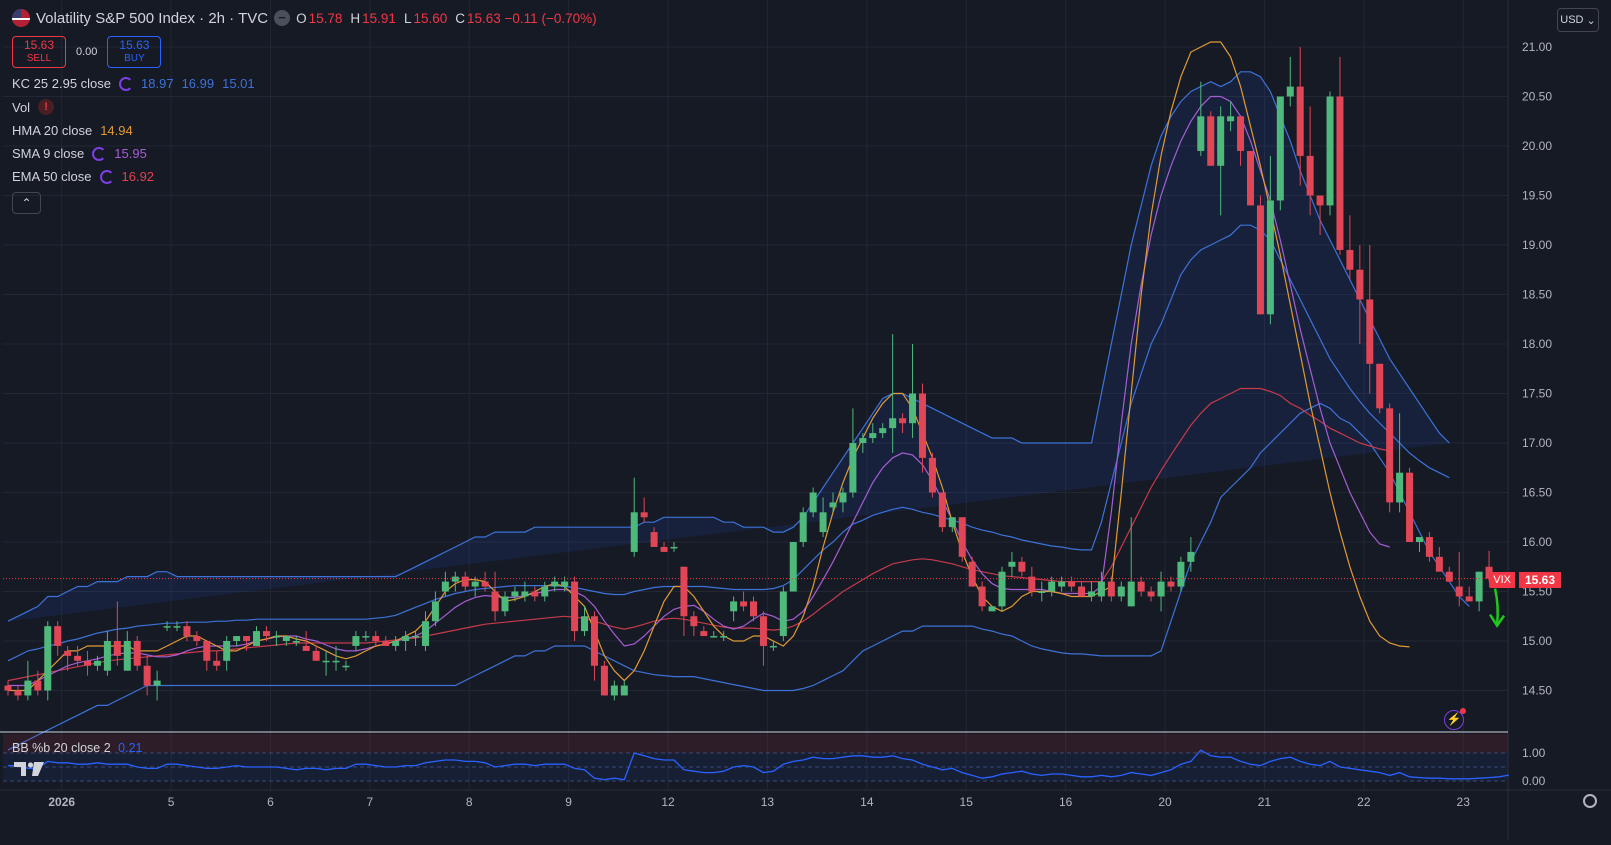 The height and width of the screenshot is (845, 1611). I want to click on time-axis: 2026 5 6 7 8 9 12 13 14 15 16 20 21 22 23, so click(759, 802).